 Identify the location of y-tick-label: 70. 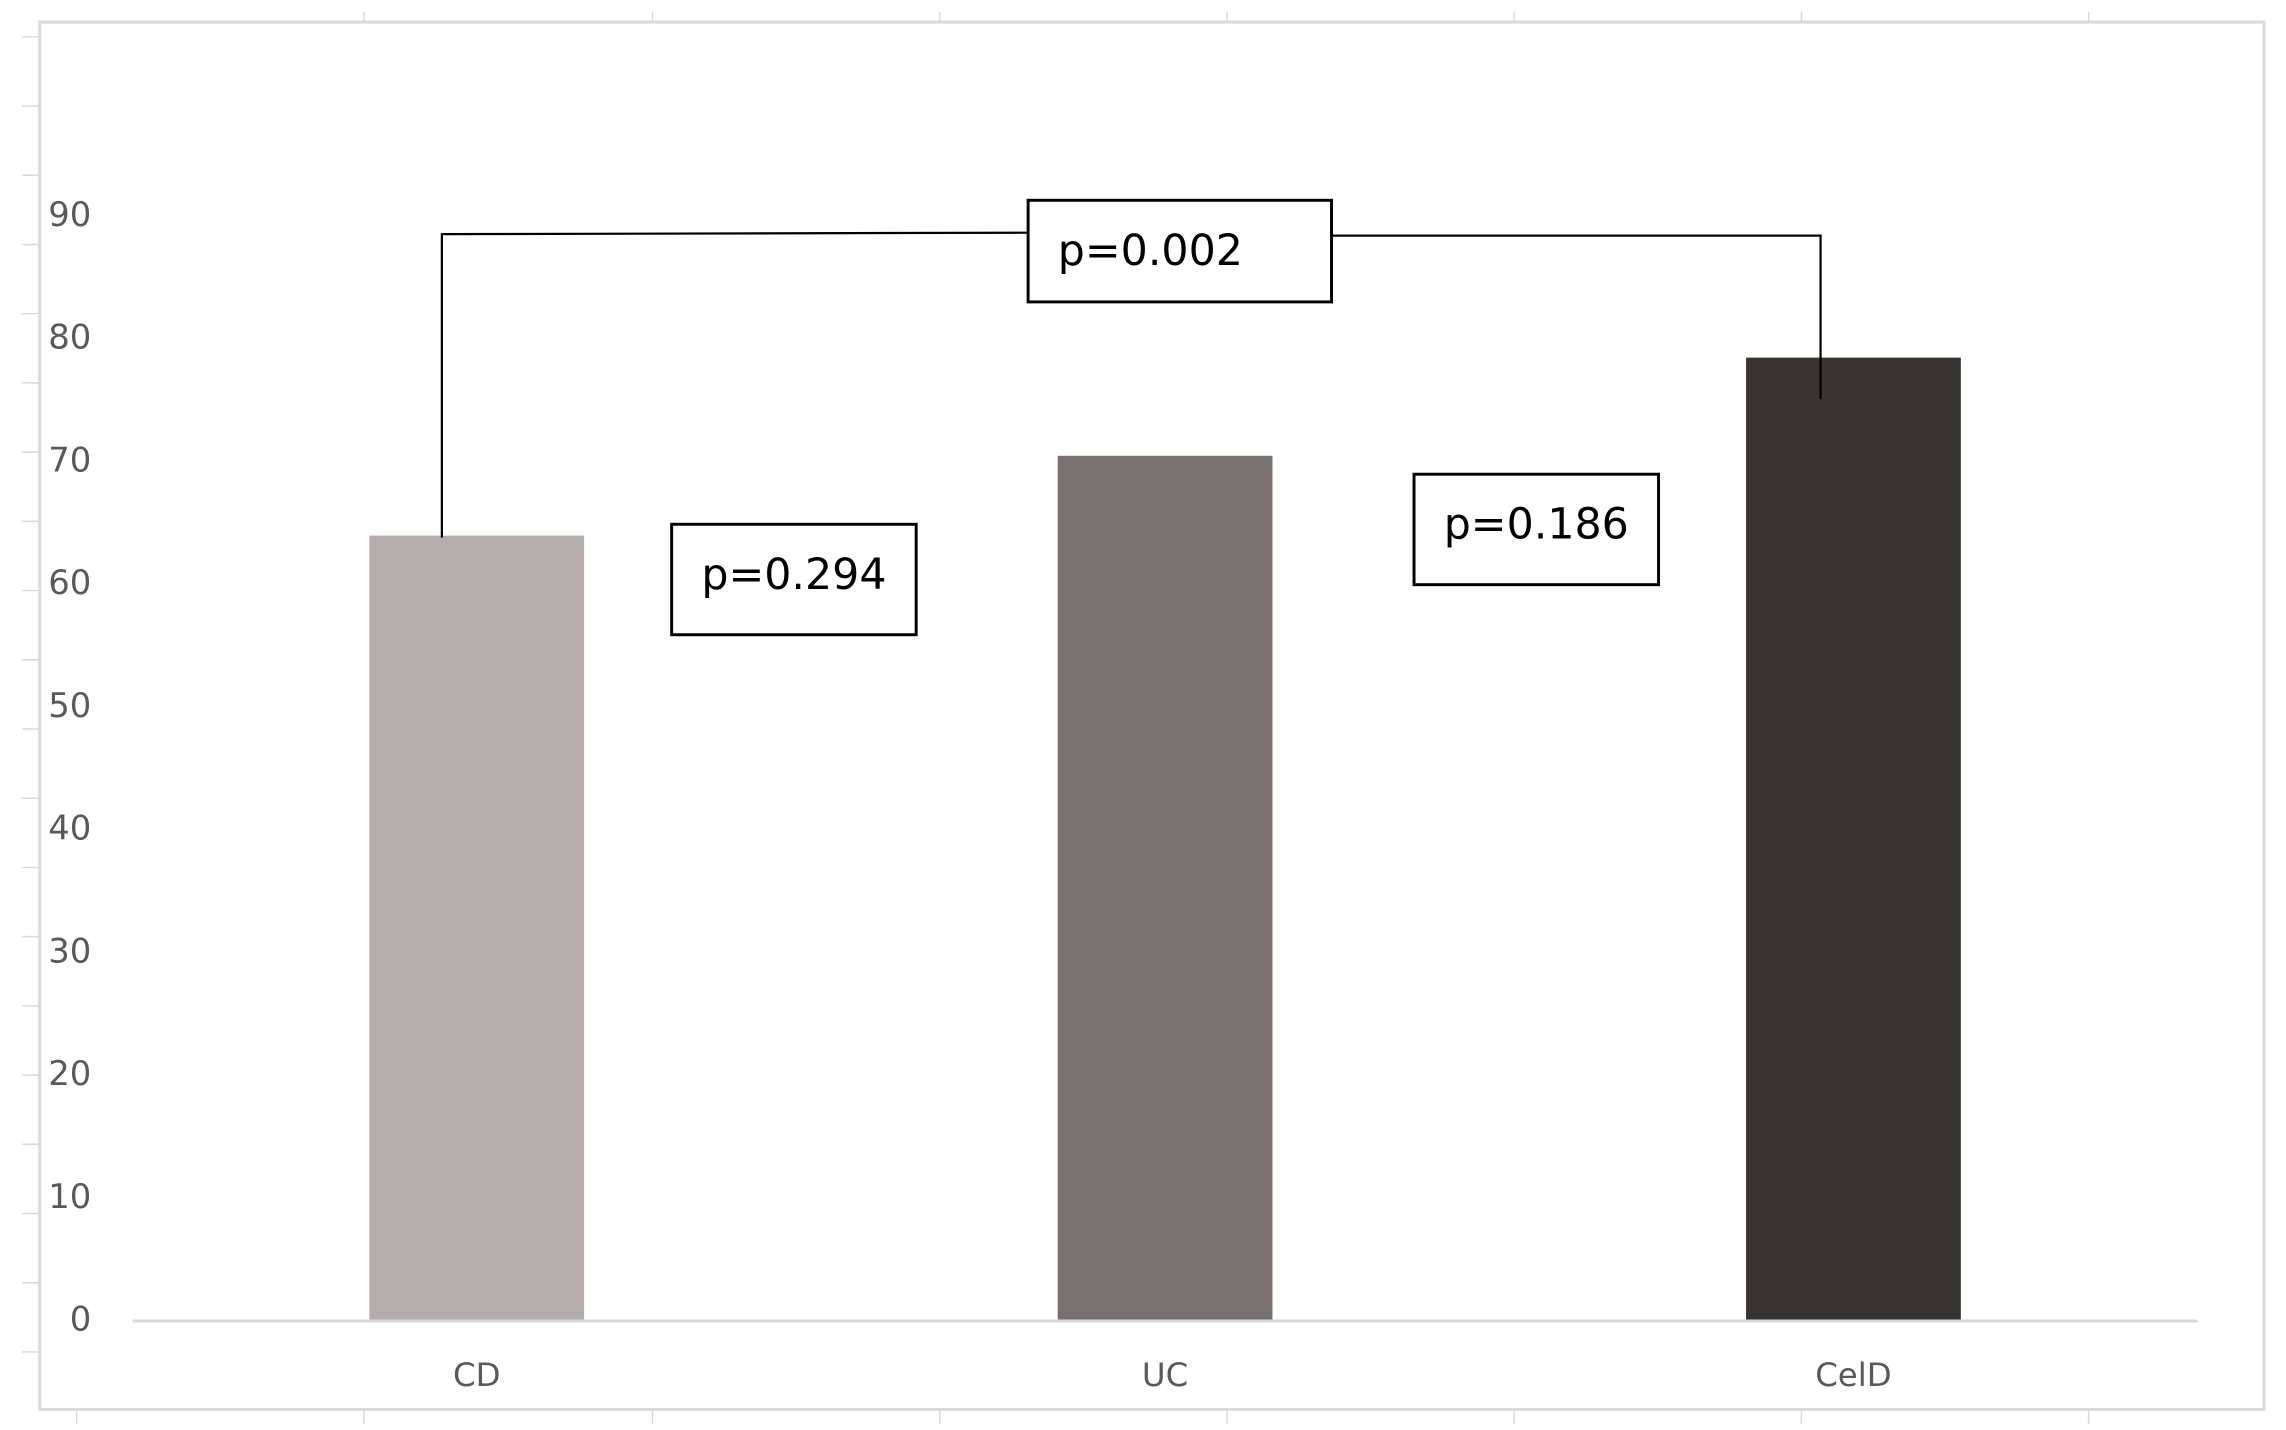
(69, 459).